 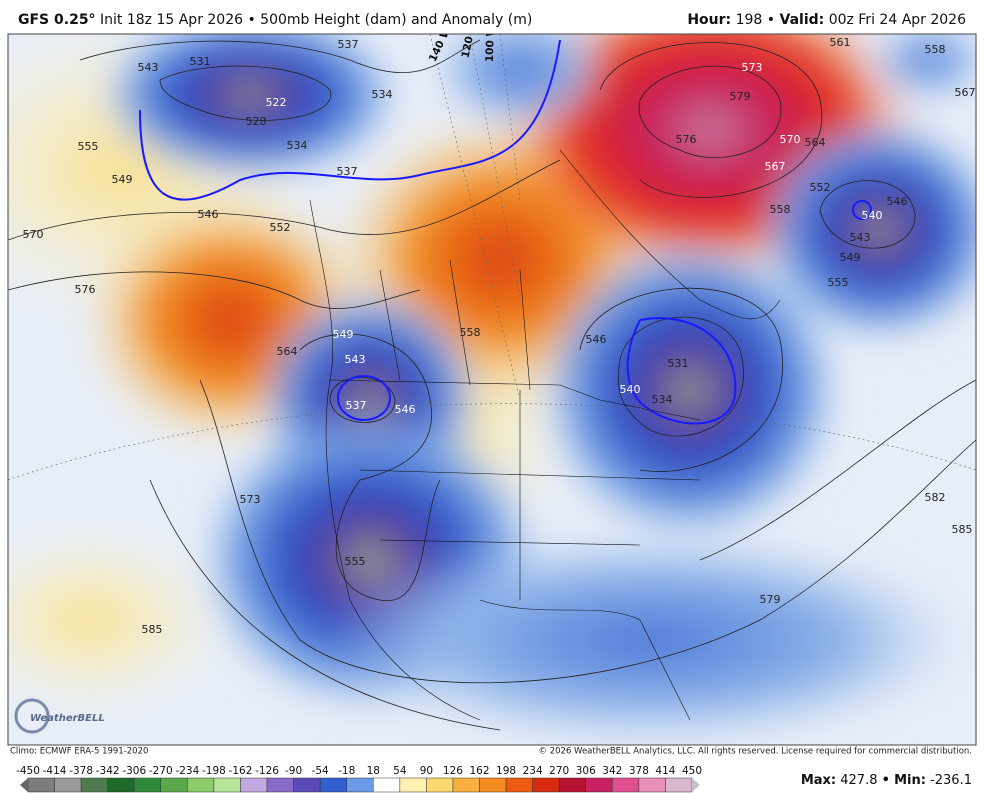 What do you see at coordinates (951, 780) in the screenshot?
I see `min-value: -236.1` at bounding box center [951, 780].